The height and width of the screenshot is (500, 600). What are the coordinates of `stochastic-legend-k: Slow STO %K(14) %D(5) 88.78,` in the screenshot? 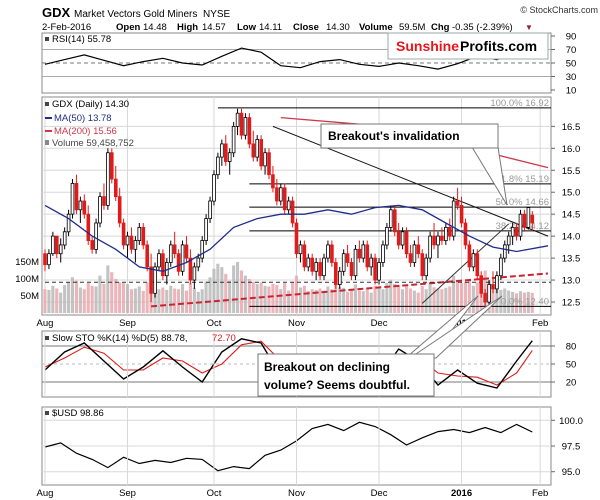 It's located at (120, 338).